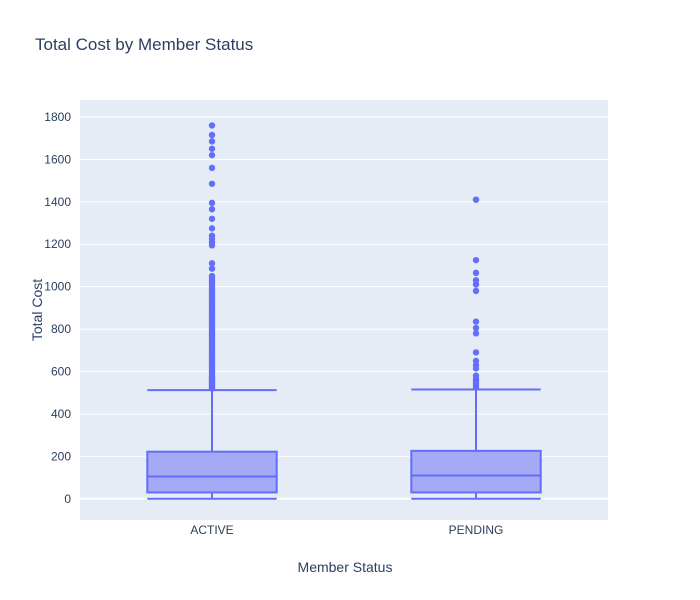 The height and width of the screenshot is (600, 700). Describe the element at coordinates (61, 372) in the screenshot. I see `y-tick-label: 600` at that location.